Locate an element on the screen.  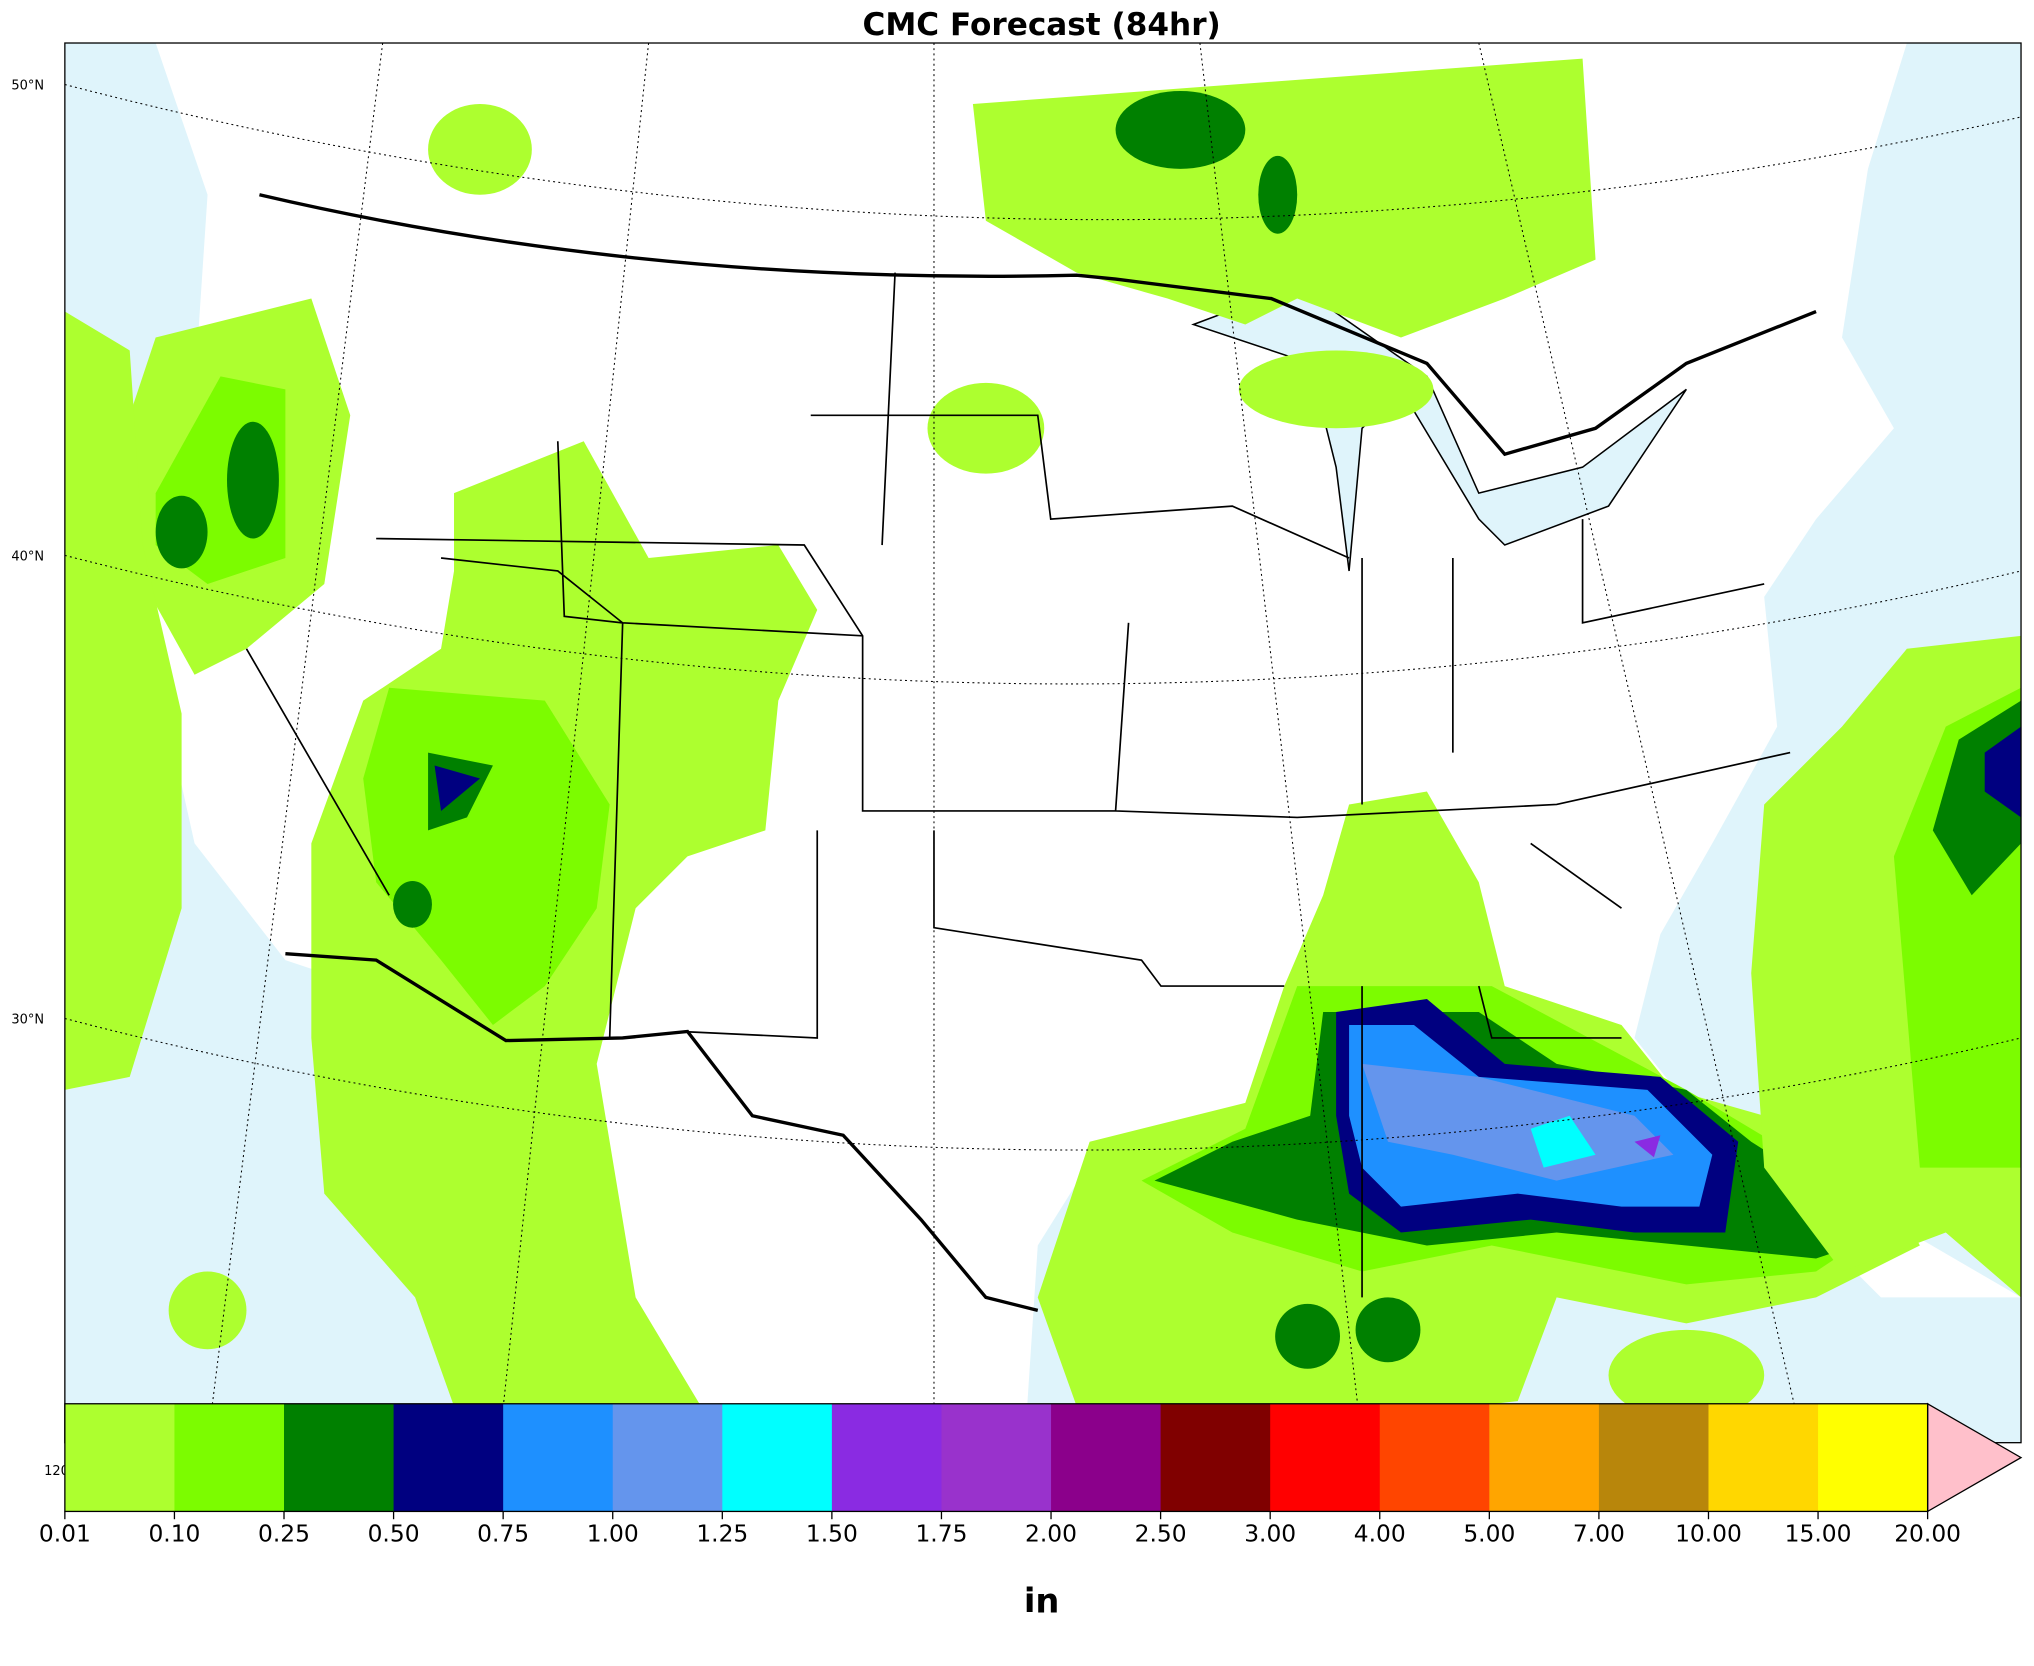
colorbar-tick-label: 15.00 is located at coordinates (1818, 1533).